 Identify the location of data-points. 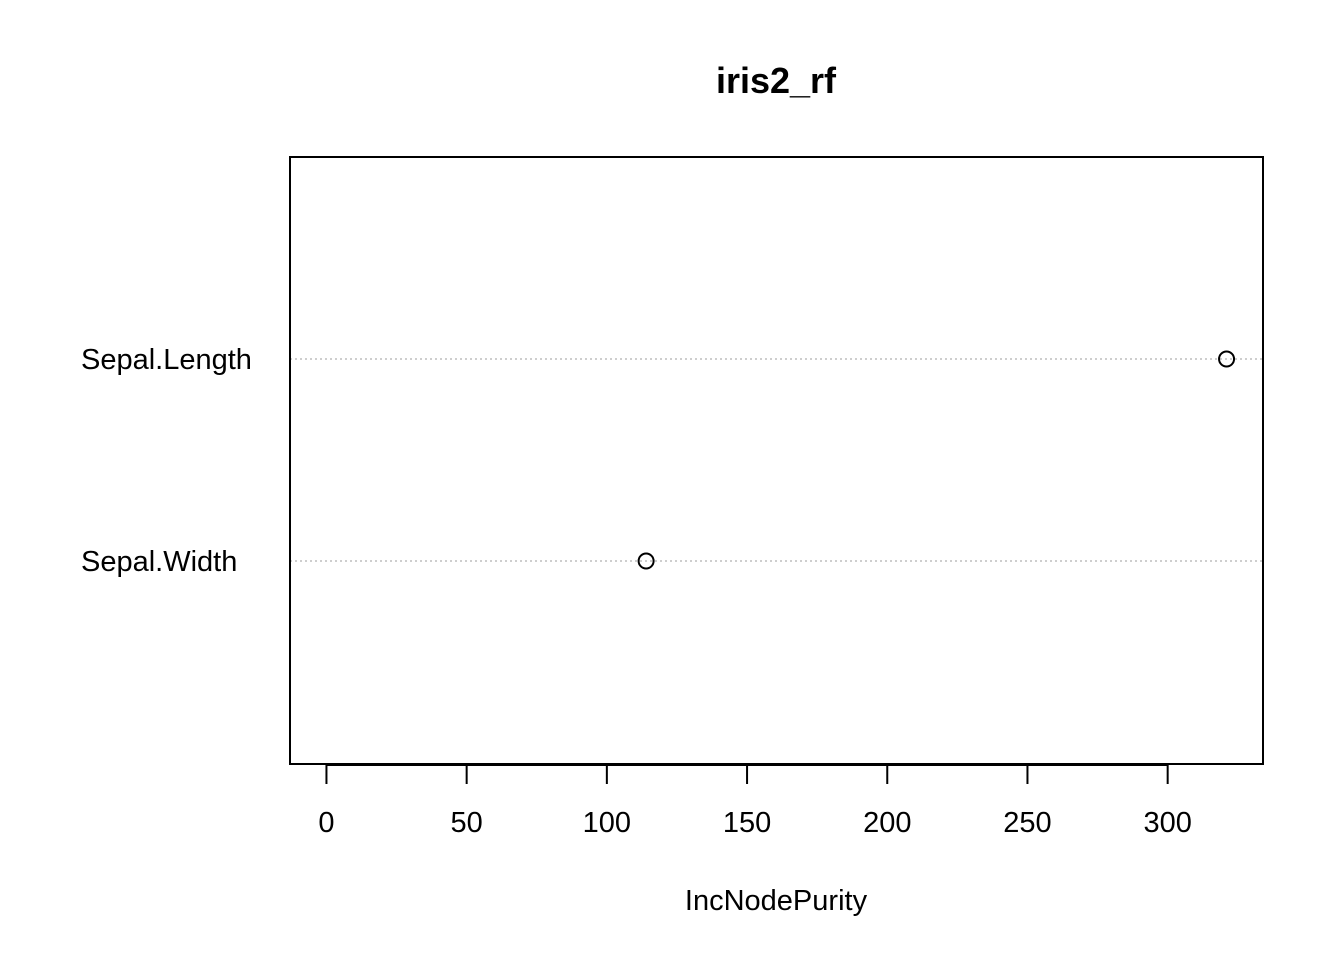
(936, 460).